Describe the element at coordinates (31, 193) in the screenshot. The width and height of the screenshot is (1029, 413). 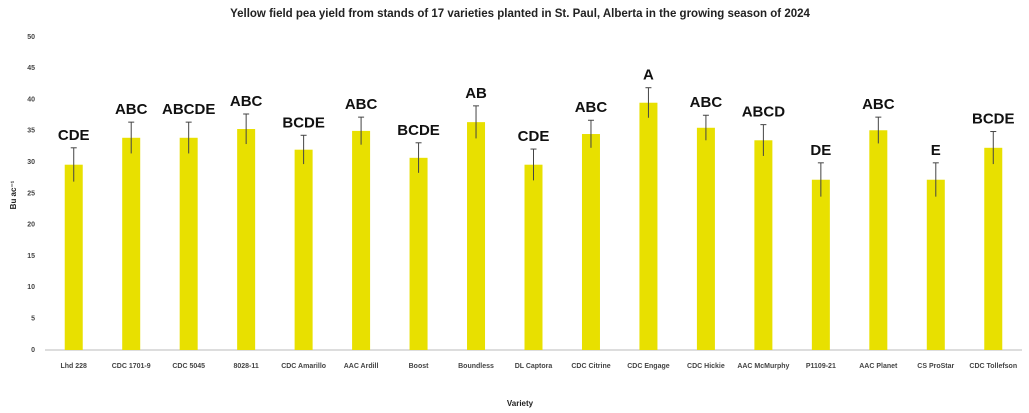
I see `y-tick-label: 25` at that location.